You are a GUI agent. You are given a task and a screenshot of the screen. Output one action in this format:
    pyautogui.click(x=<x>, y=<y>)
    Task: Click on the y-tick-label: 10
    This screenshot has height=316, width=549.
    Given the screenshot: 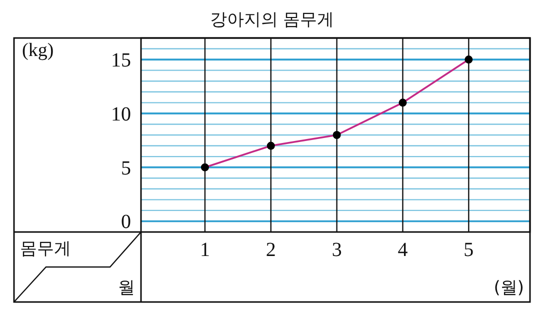 What is the action you would take?
    pyautogui.click(x=121, y=114)
    